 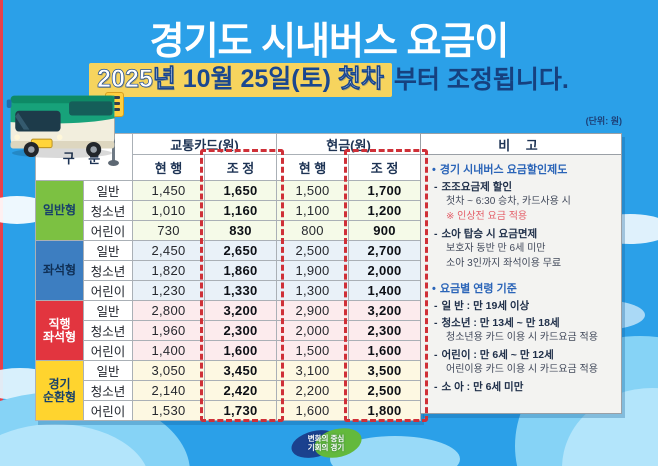 I want to click on fare-value-cash-adjusted: 1,200, so click(x=385, y=210).